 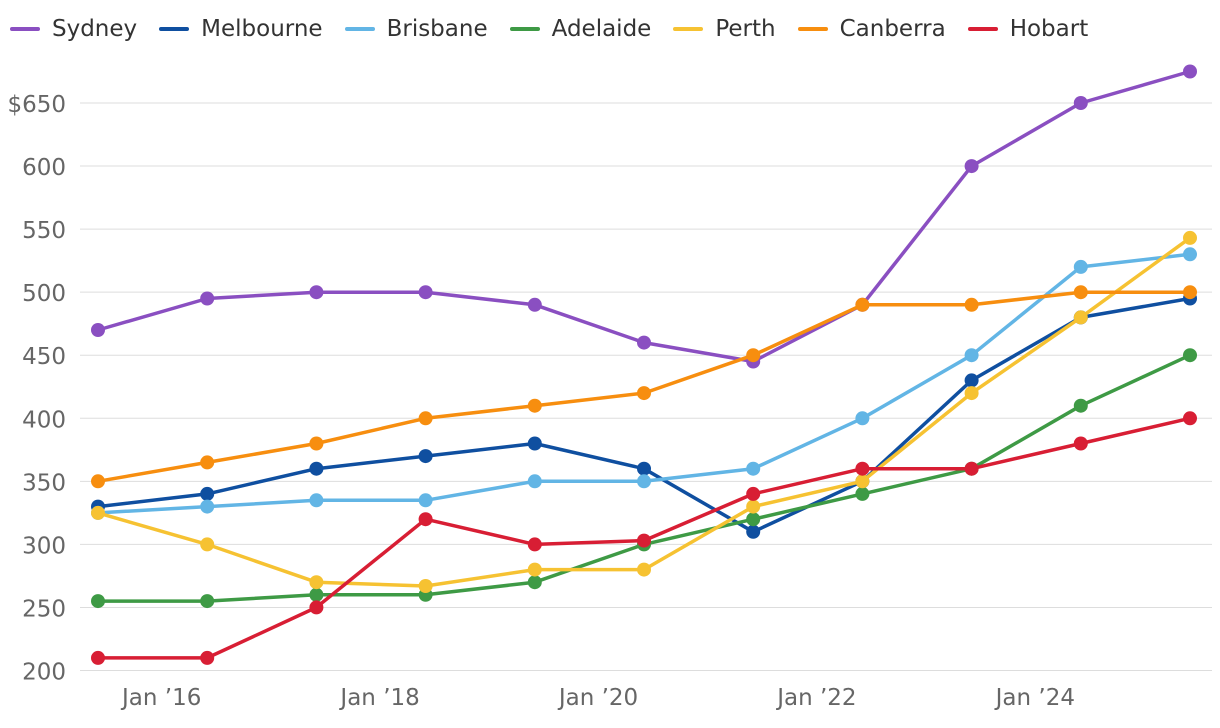 I want to click on x-tick-label: Jan ’20, so click(x=597, y=698).